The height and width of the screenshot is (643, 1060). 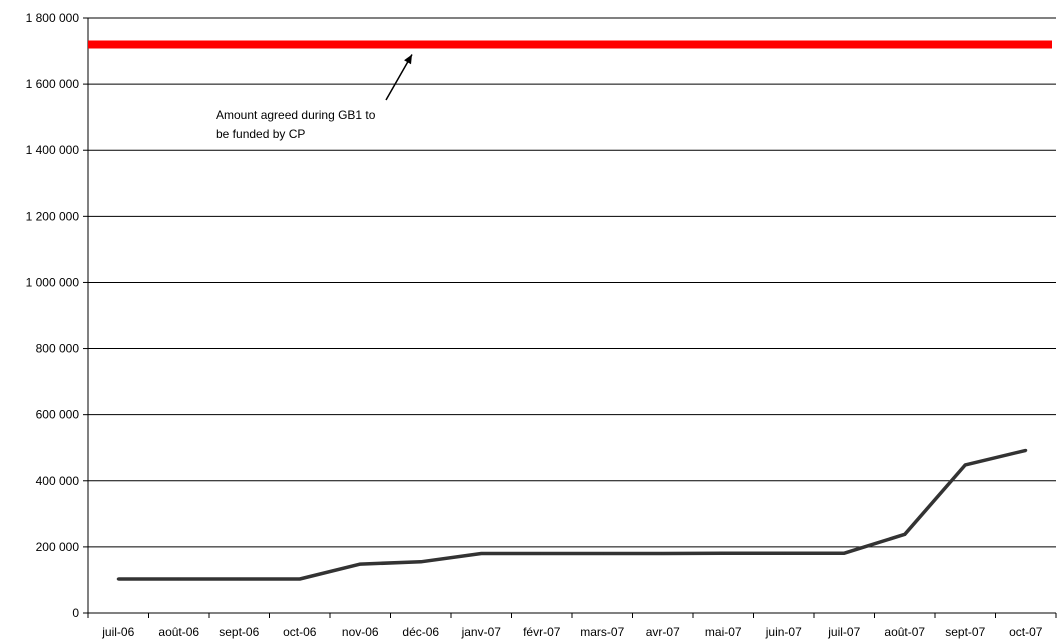 What do you see at coordinates (58, 415) in the screenshot?
I see `y-tick-label: 600 000` at bounding box center [58, 415].